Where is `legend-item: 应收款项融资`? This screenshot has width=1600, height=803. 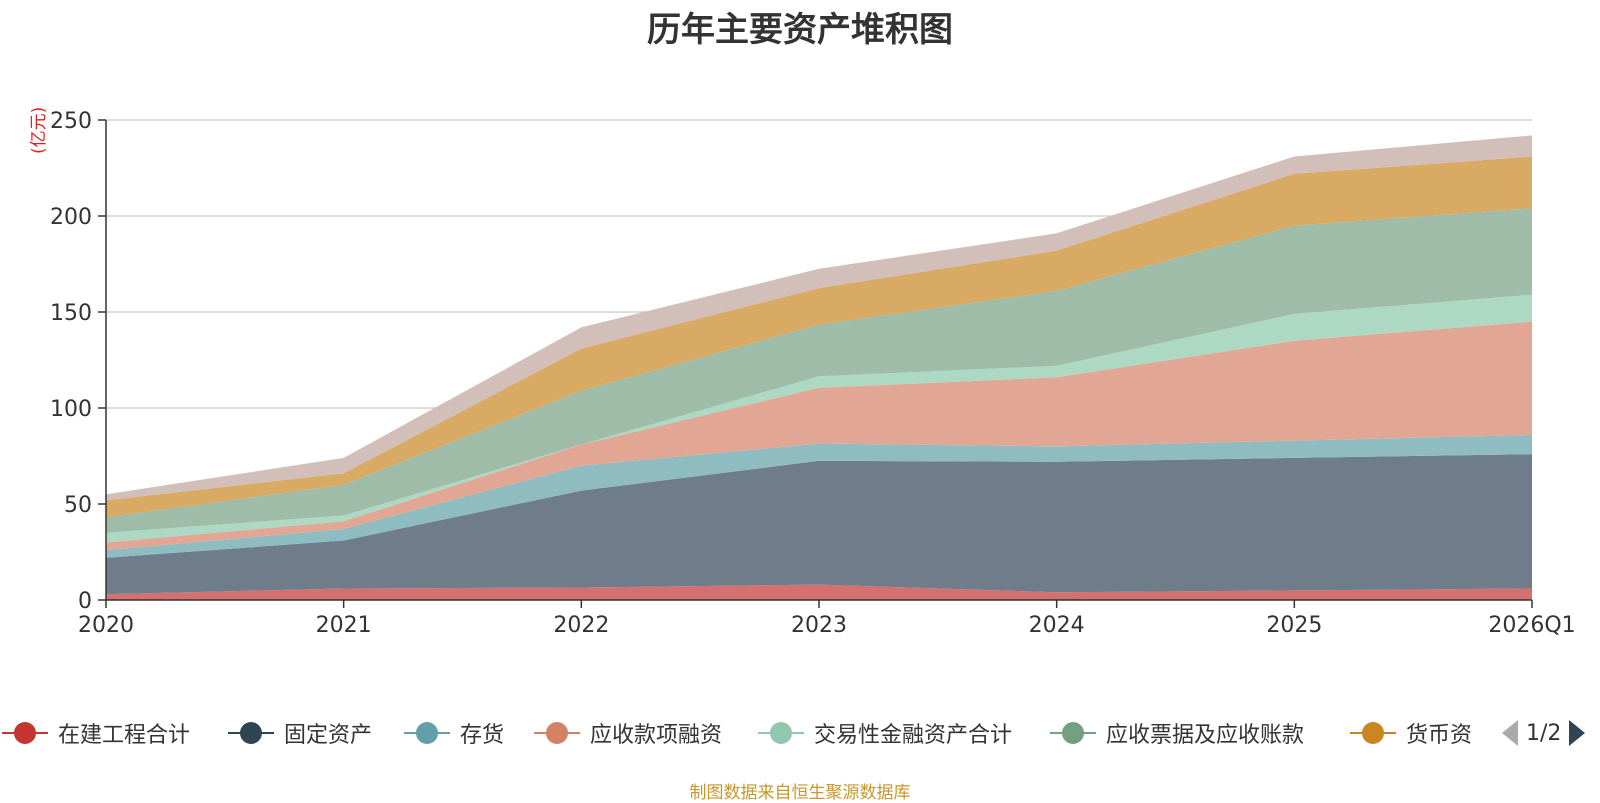
legend-item: 应收款项融资 is located at coordinates (627, 733).